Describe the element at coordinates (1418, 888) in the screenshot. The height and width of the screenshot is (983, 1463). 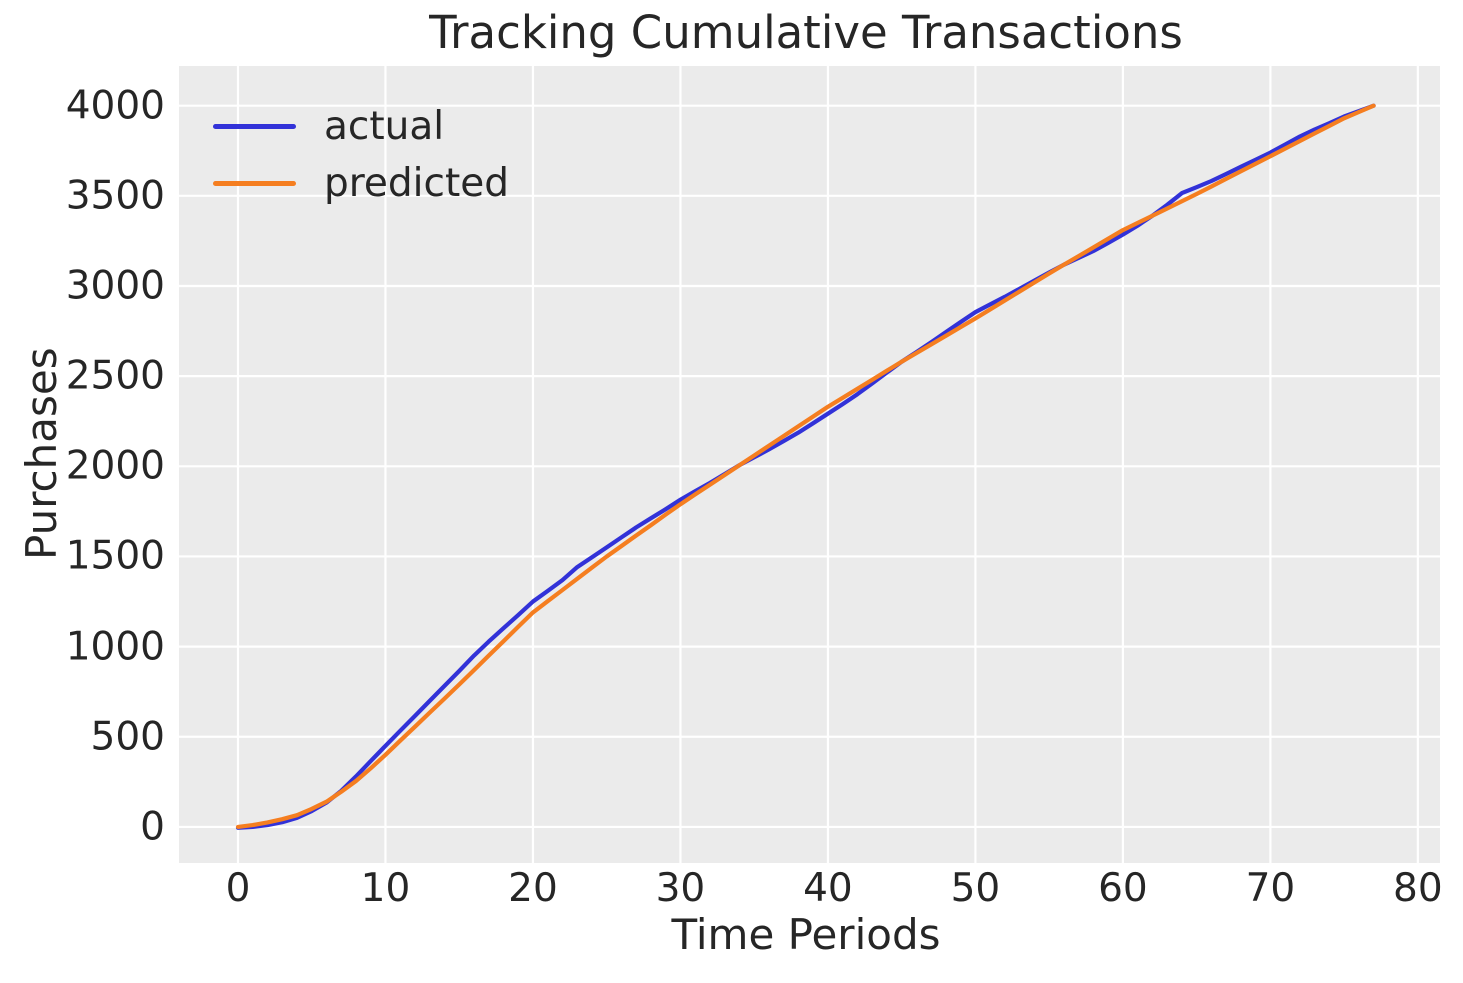
I see `x-tick-label: 80` at that location.